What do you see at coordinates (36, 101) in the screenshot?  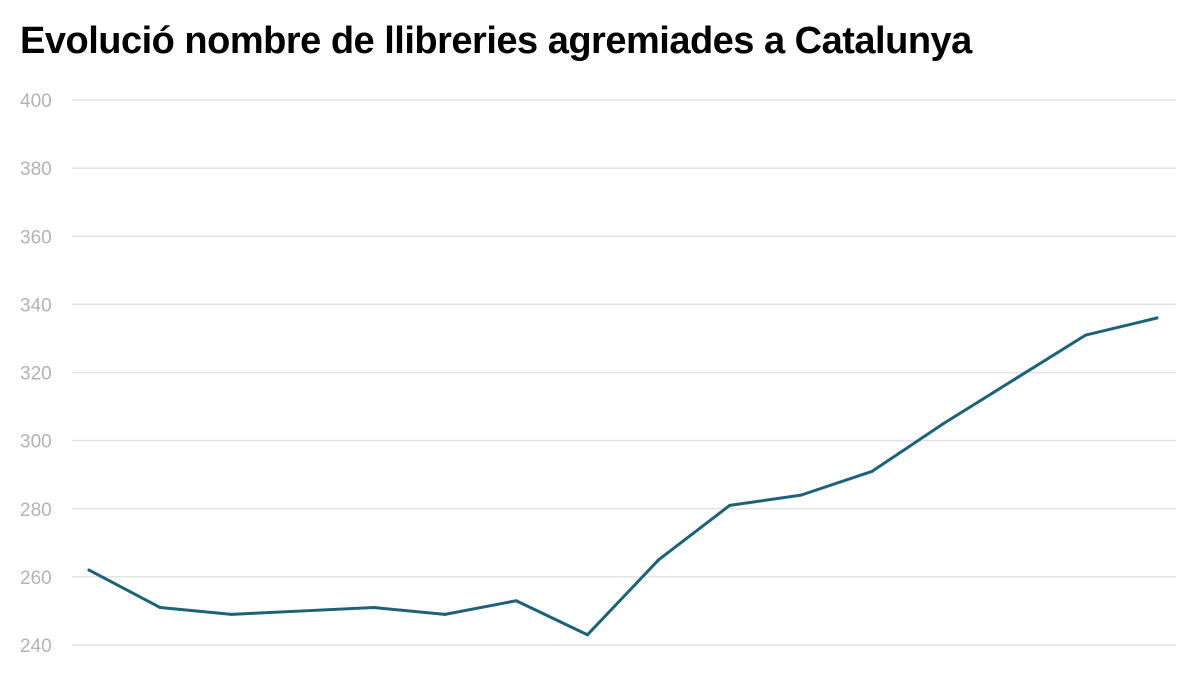 I see `y-tick-label: 400` at bounding box center [36, 101].